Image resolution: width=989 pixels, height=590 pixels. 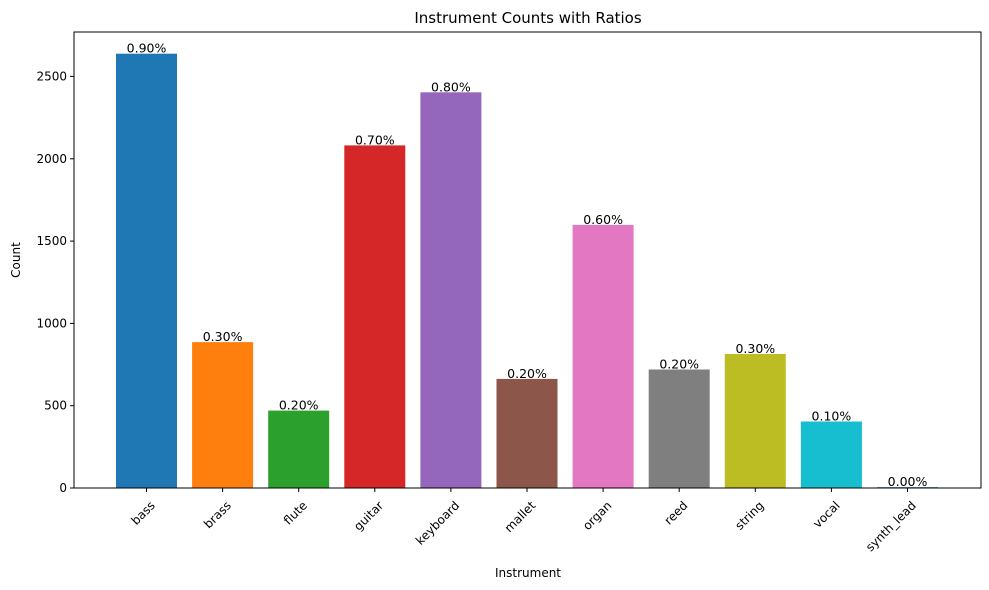 I want to click on x-tick-label-flute: flute, so click(x=295, y=512).